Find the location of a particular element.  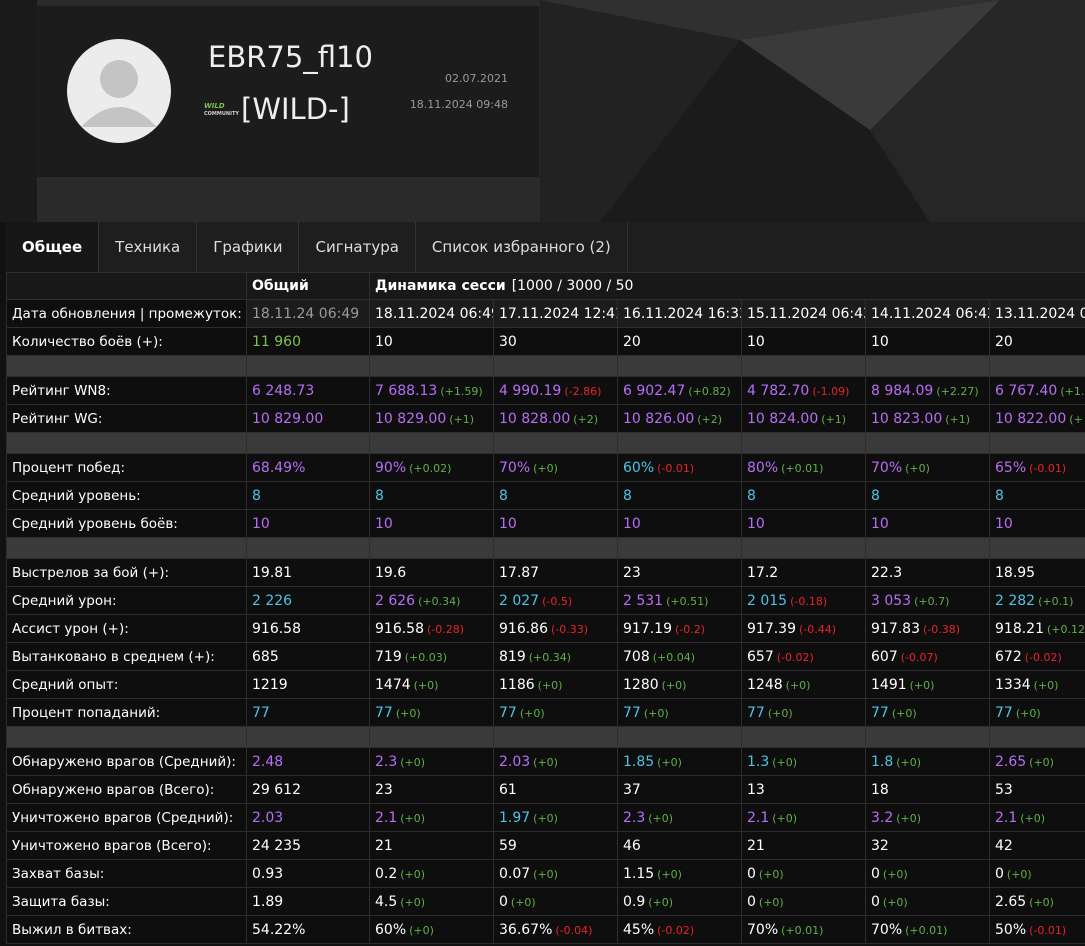

stat-delta: (-0.38) is located at coordinates (942, 629).